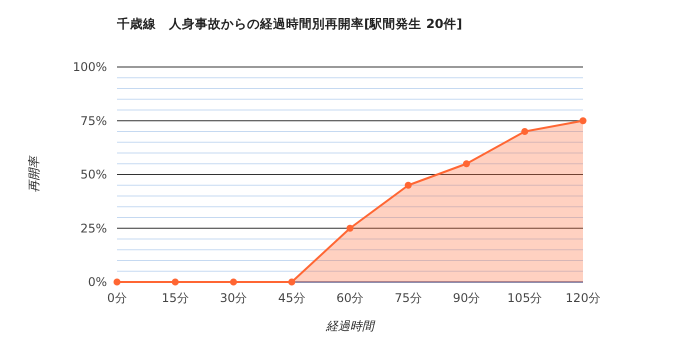  I want to click on chart-title: 千歳線 人身事故からの経過時間別再開率[駅間発生 20件], so click(289, 23).